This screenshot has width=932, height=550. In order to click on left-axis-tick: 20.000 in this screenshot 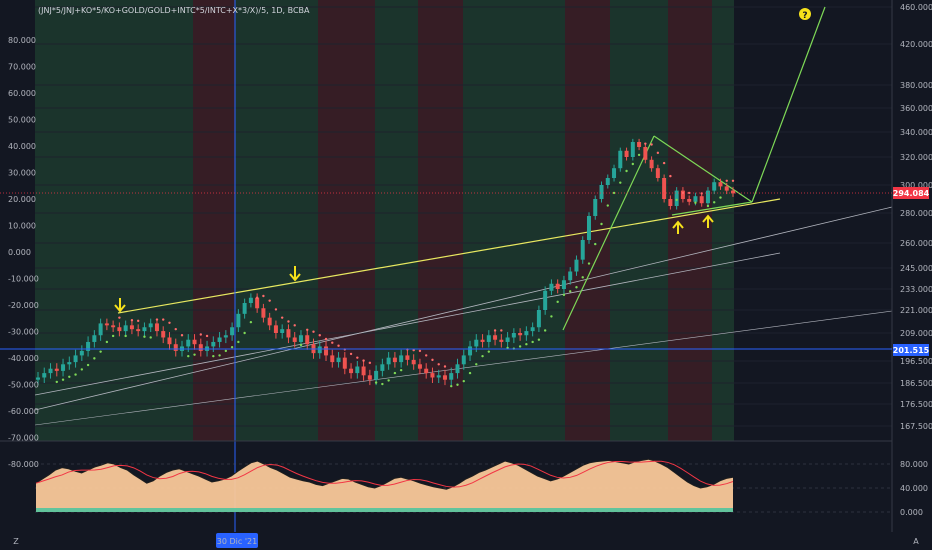, I will do `click(22, 199)`.